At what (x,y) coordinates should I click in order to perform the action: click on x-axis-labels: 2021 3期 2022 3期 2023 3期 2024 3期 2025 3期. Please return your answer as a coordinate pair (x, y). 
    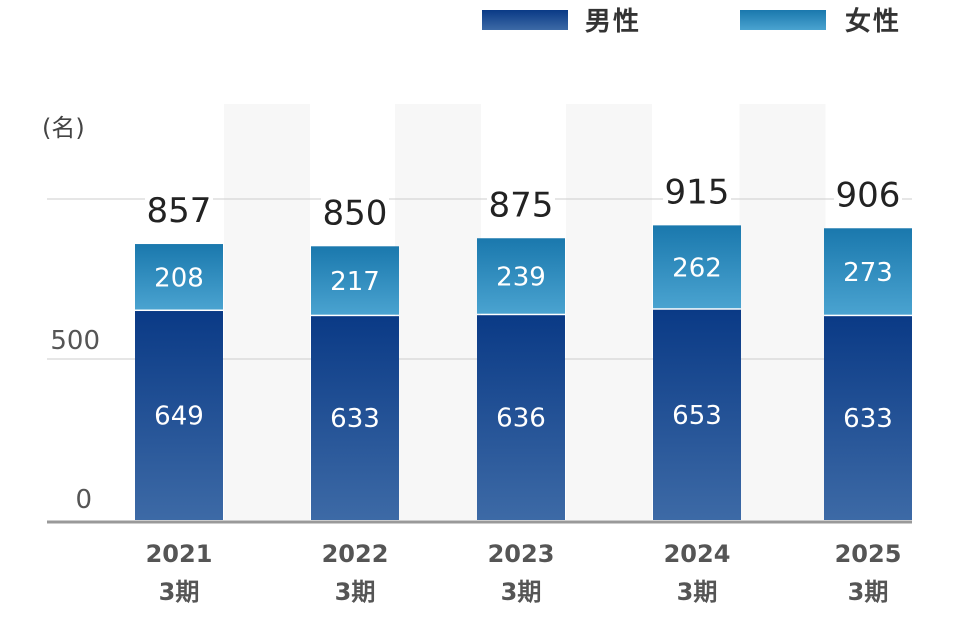
    Looking at the image, I should click on (524, 573).